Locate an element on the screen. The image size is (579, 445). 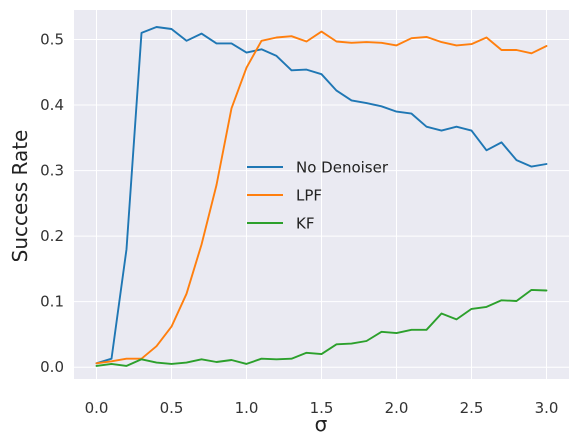
y-tick-label: 0.0 is located at coordinates (52, 367).